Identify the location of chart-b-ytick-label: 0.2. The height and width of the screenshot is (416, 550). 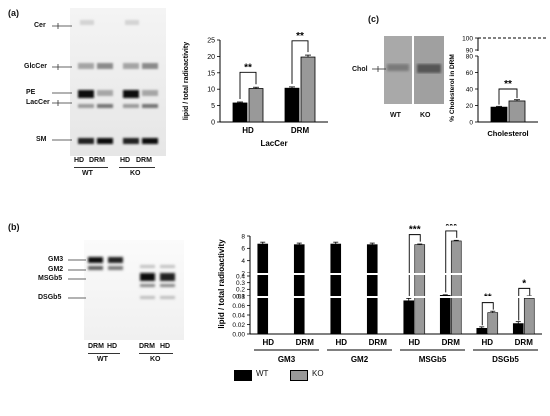
(240, 290).